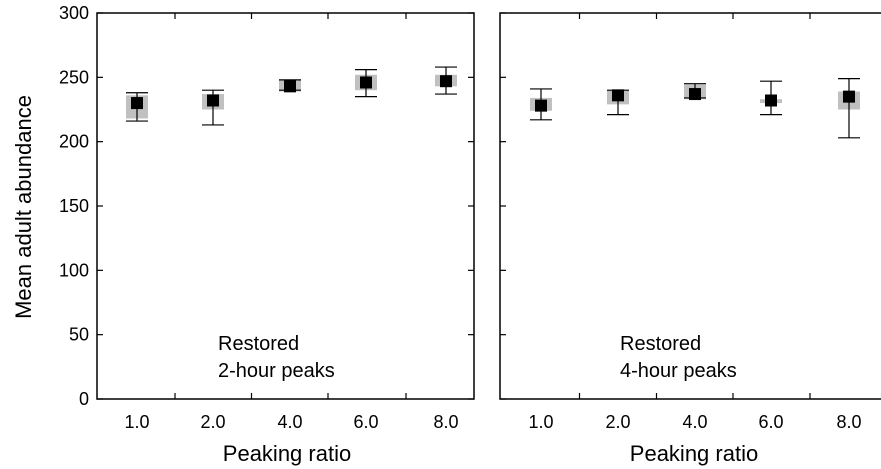 Image resolution: width=881 pixels, height=469 pixels. Describe the element at coordinates (74, 270) in the screenshot. I see `y-tick-label: 100` at that location.